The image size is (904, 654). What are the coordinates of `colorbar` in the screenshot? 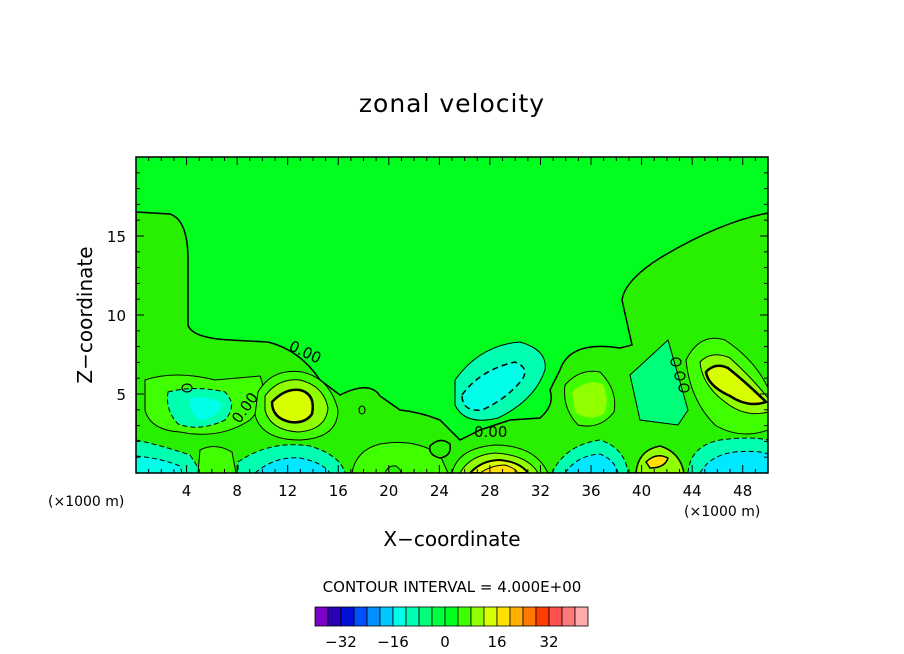 It's located at (451, 616).